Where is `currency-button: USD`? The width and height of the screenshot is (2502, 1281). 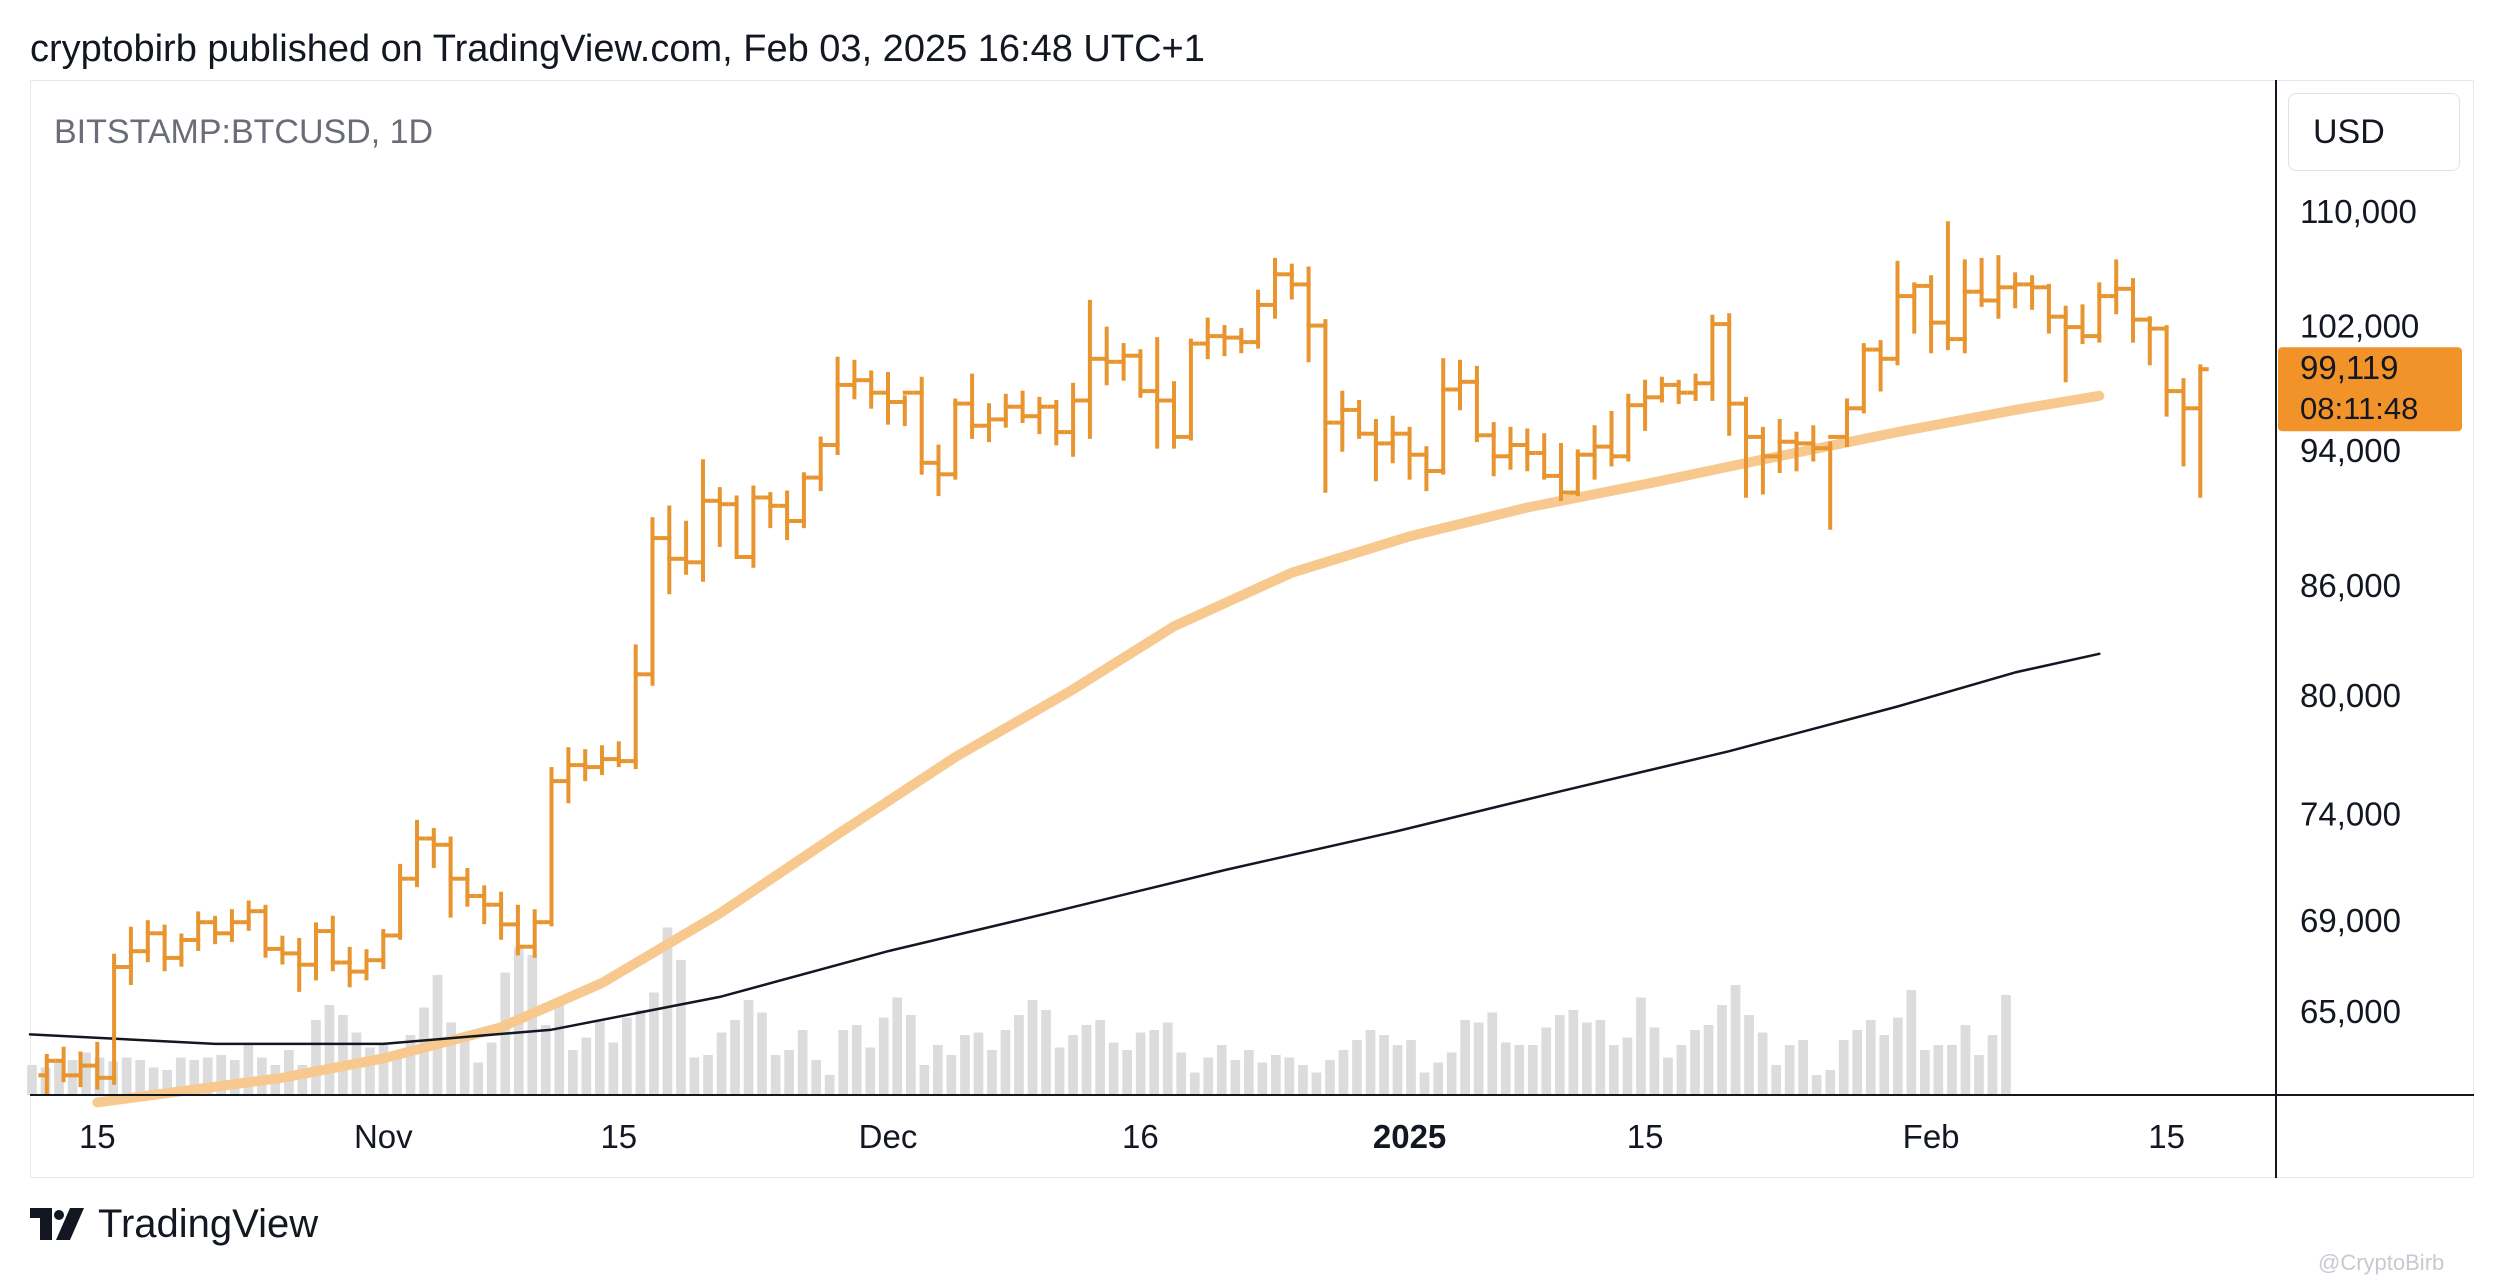
currency-button: USD is located at coordinates (2374, 132).